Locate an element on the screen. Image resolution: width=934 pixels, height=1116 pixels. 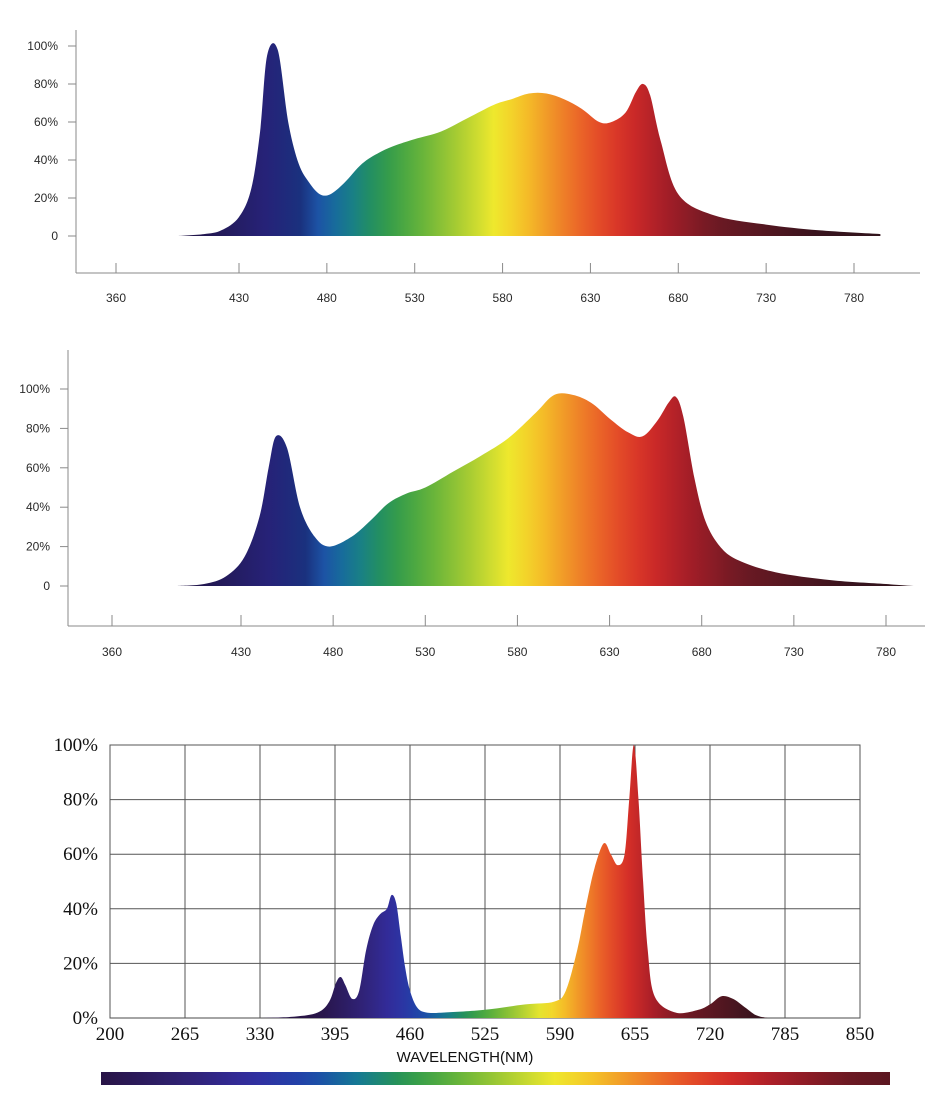
x-tick-label: 655 is located at coordinates (635, 1034).